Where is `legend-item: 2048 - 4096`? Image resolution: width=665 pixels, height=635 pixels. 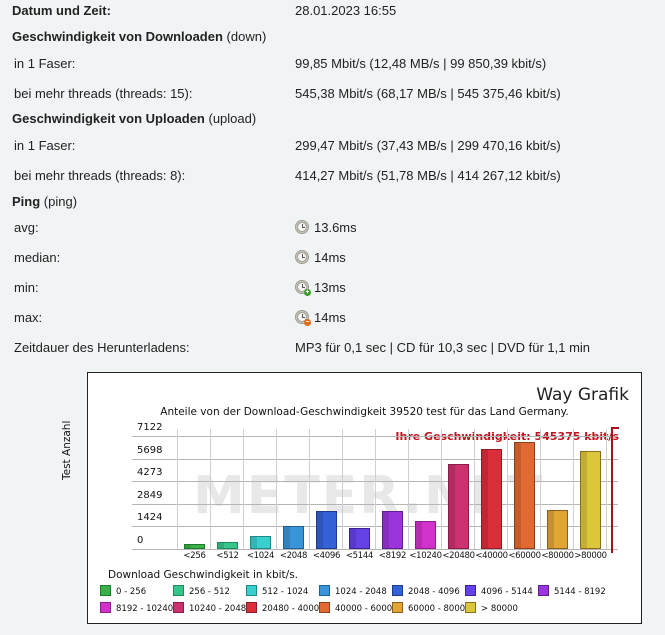 legend-item: 2048 - 4096 is located at coordinates (426, 591).